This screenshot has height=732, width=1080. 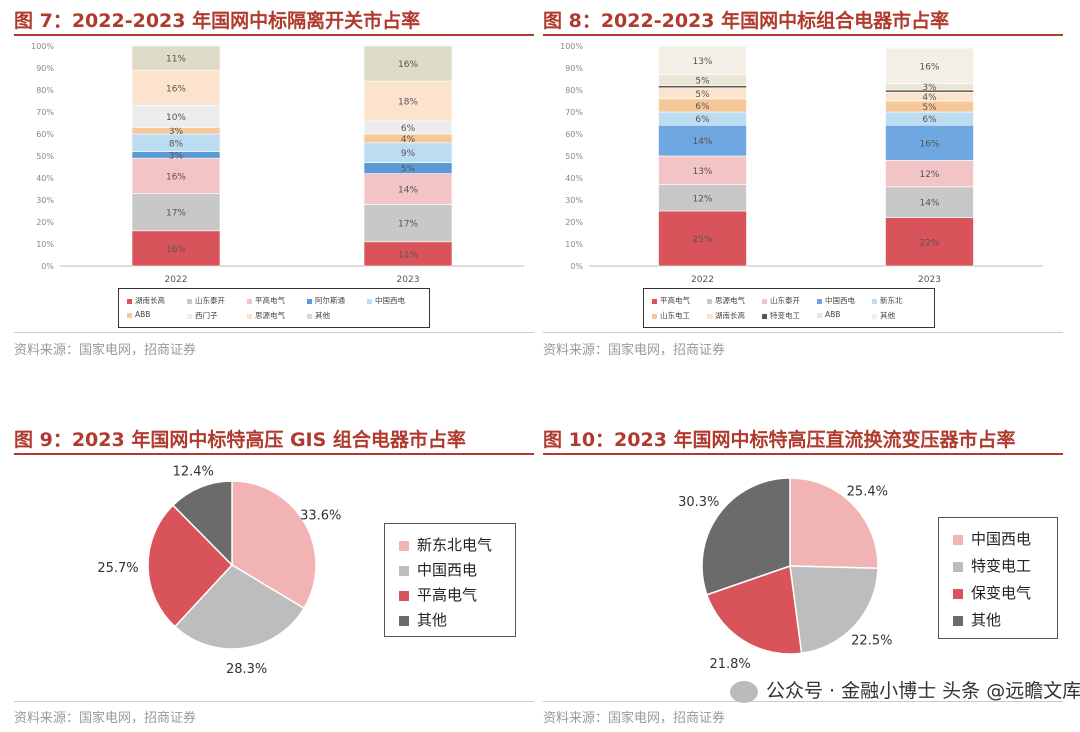 What do you see at coordinates (871, 641) in the screenshot?
I see `slice-label: 22.5%` at bounding box center [871, 641].